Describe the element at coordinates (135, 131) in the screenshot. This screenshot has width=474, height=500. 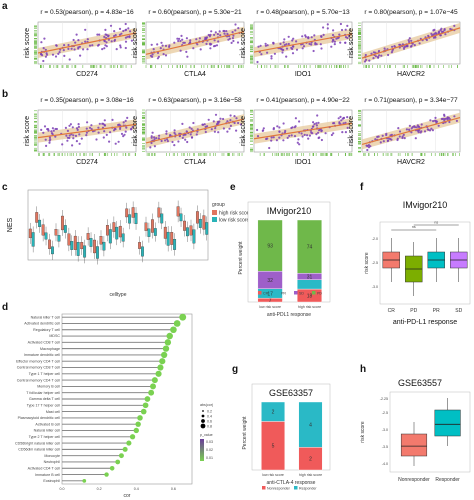
I see `y-axis-label: risk score` at that location.